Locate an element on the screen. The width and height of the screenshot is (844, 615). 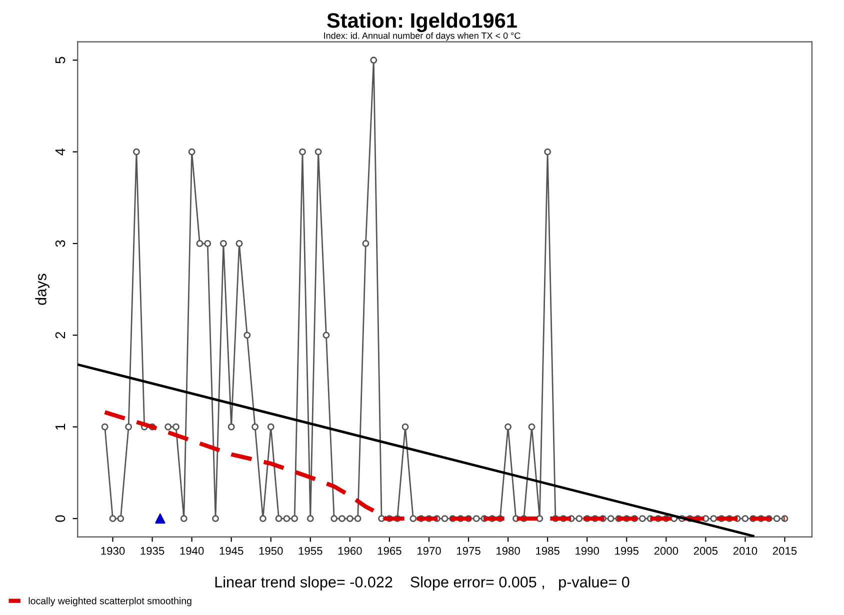
y-tick-label: 2 is located at coordinates (60, 335).